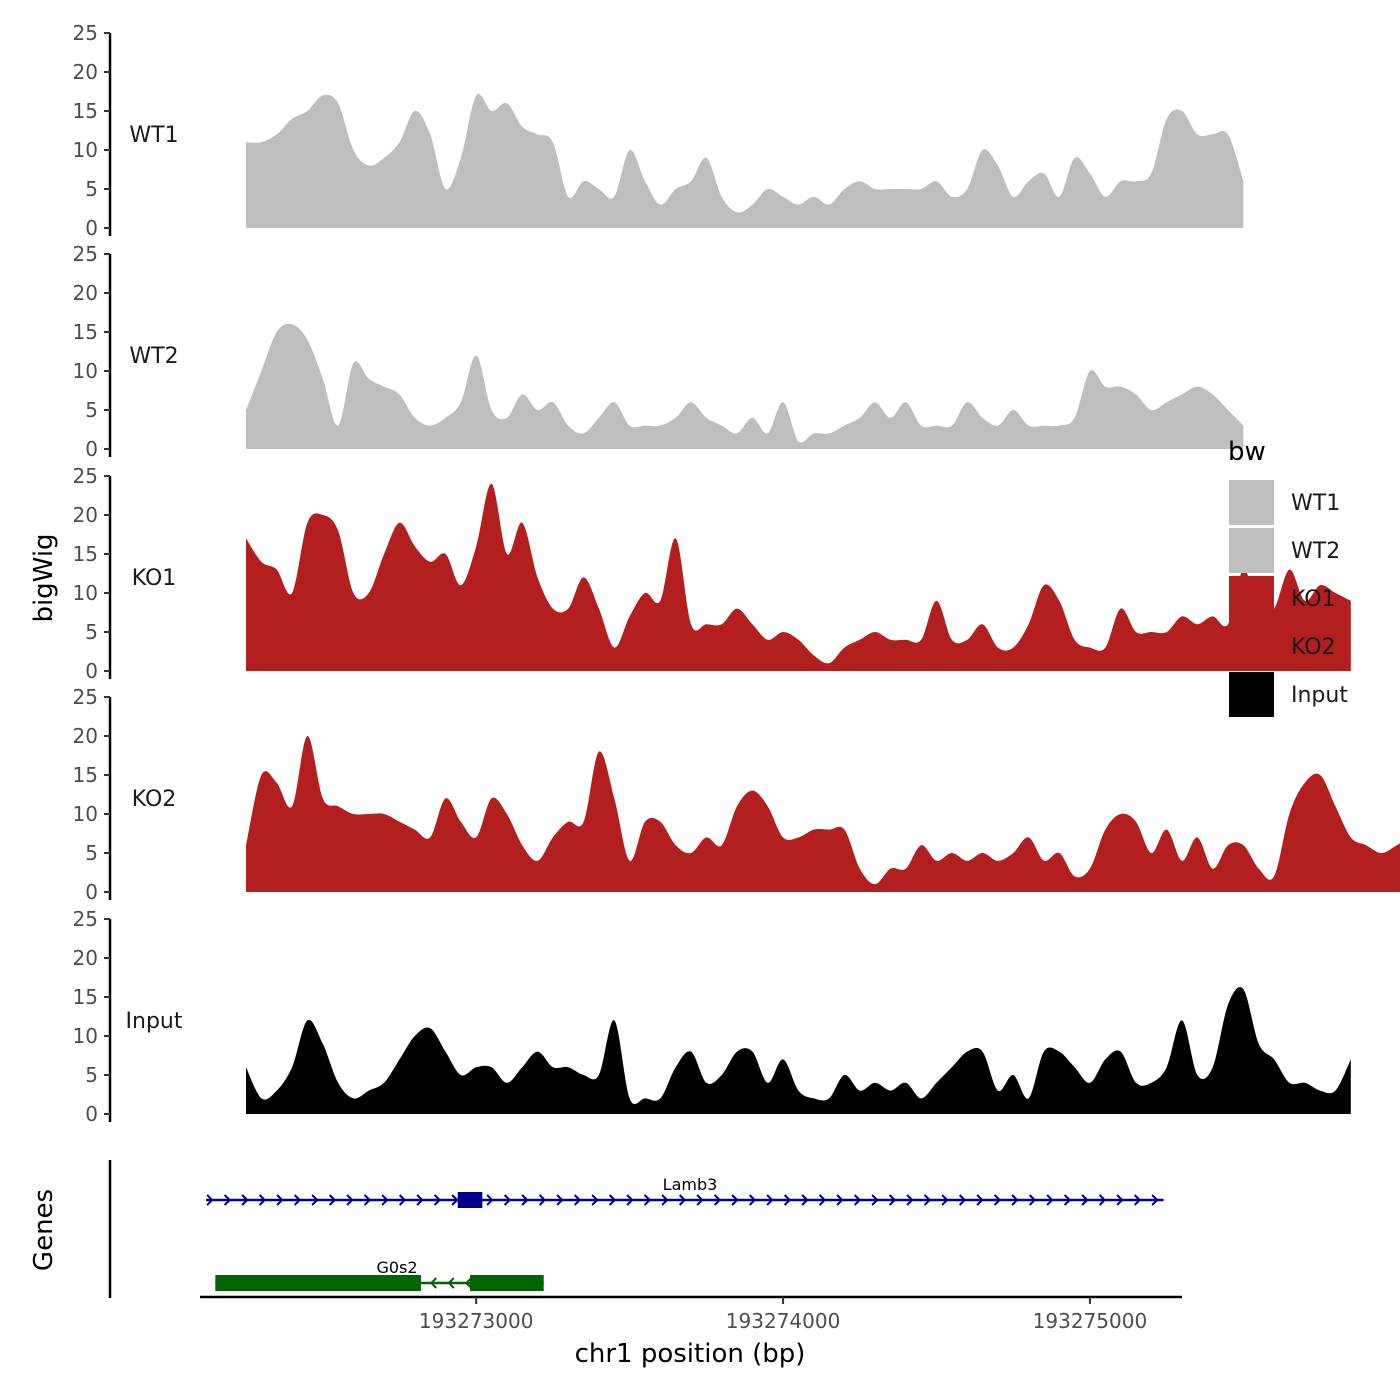 The width and height of the screenshot is (1400, 1400). Describe the element at coordinates (44, 577) in the screenshot. I see `y-axis-title: bigWig` at that location.